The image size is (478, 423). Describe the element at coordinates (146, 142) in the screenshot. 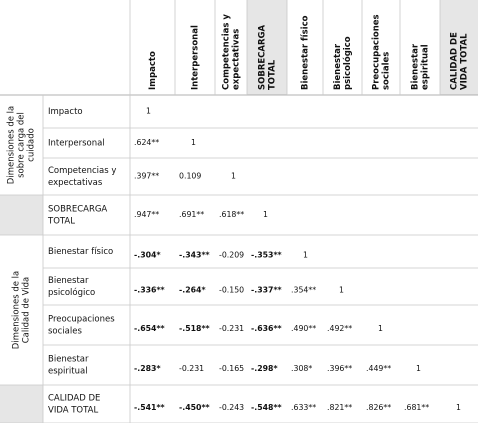

I see `cell-value: .624**` at that location.